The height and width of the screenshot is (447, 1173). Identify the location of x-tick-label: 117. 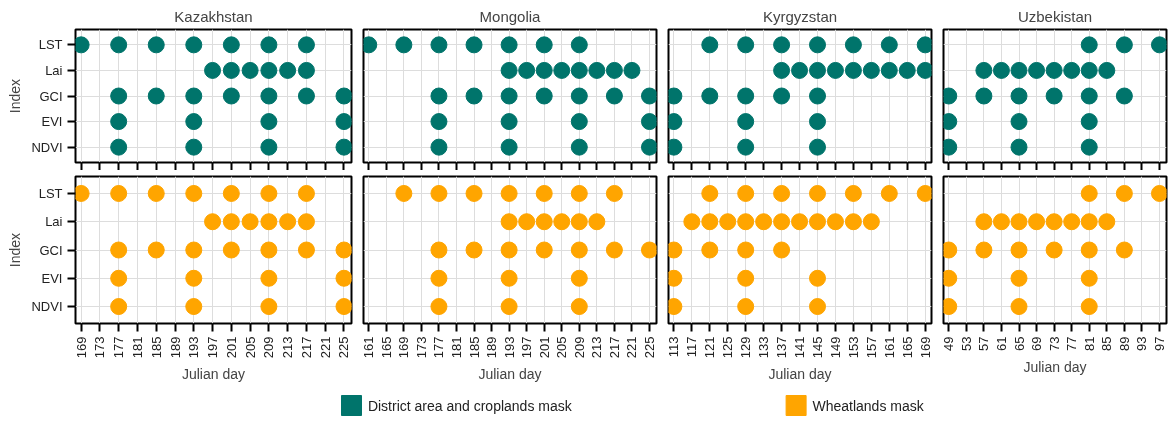
(692, 347).